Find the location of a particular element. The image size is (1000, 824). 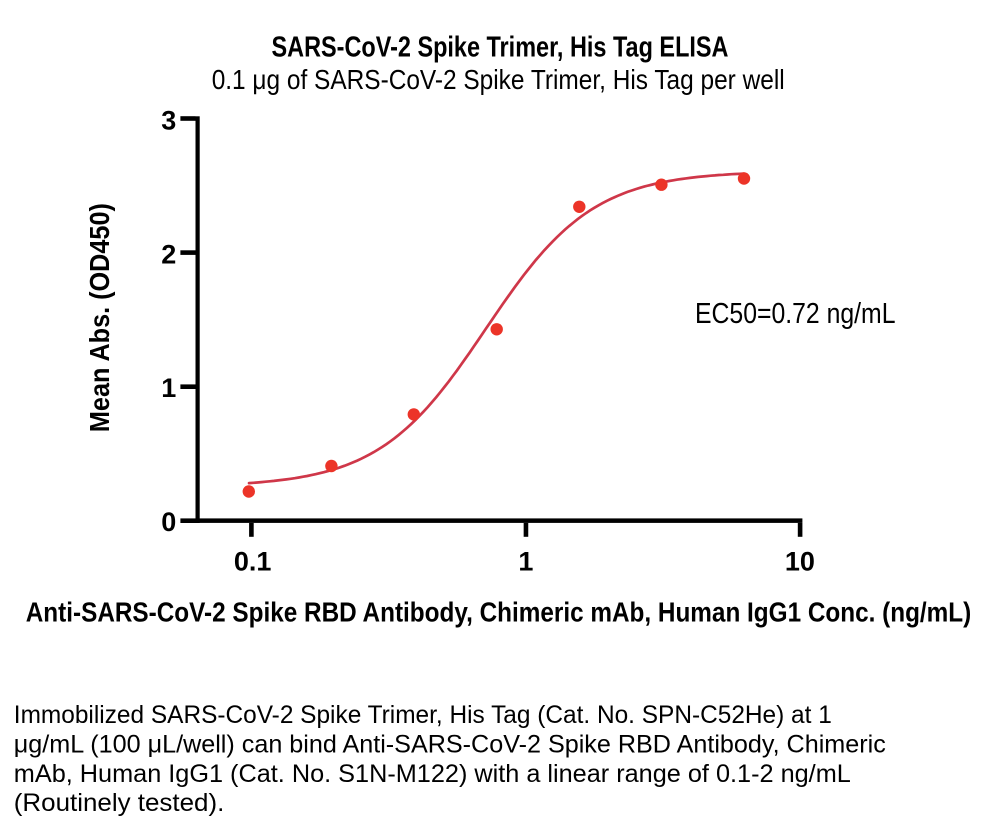

svg-text: Mean Abs. (OD450) is located at coordinates (99, 317).